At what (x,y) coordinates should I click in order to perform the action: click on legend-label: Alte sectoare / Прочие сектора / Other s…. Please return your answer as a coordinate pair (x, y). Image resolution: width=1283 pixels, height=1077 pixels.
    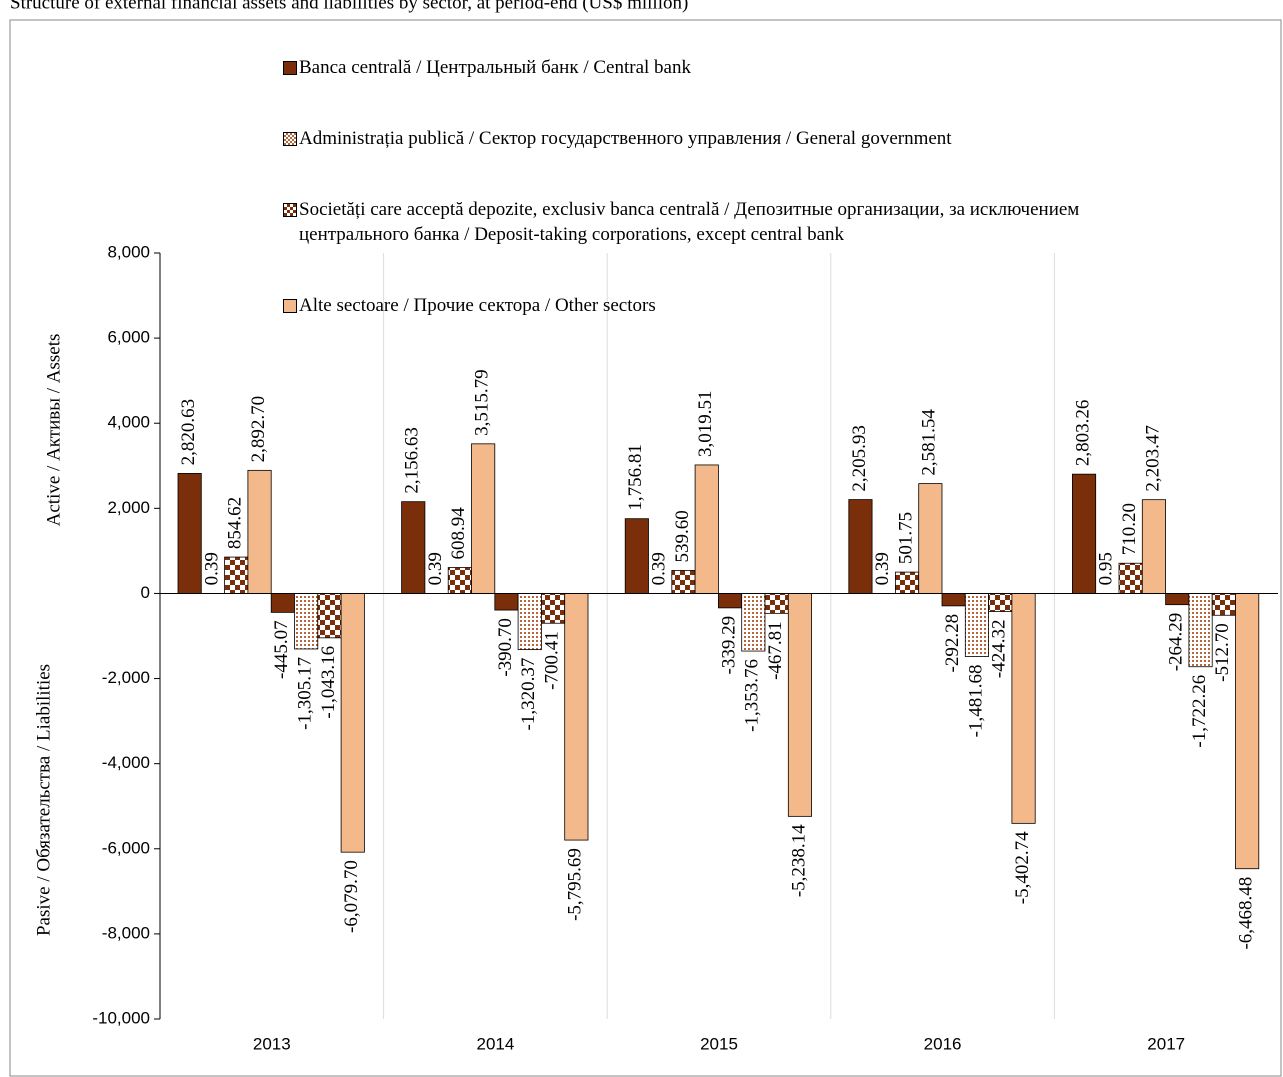
    Looking at the image, I should click on (477, 305).